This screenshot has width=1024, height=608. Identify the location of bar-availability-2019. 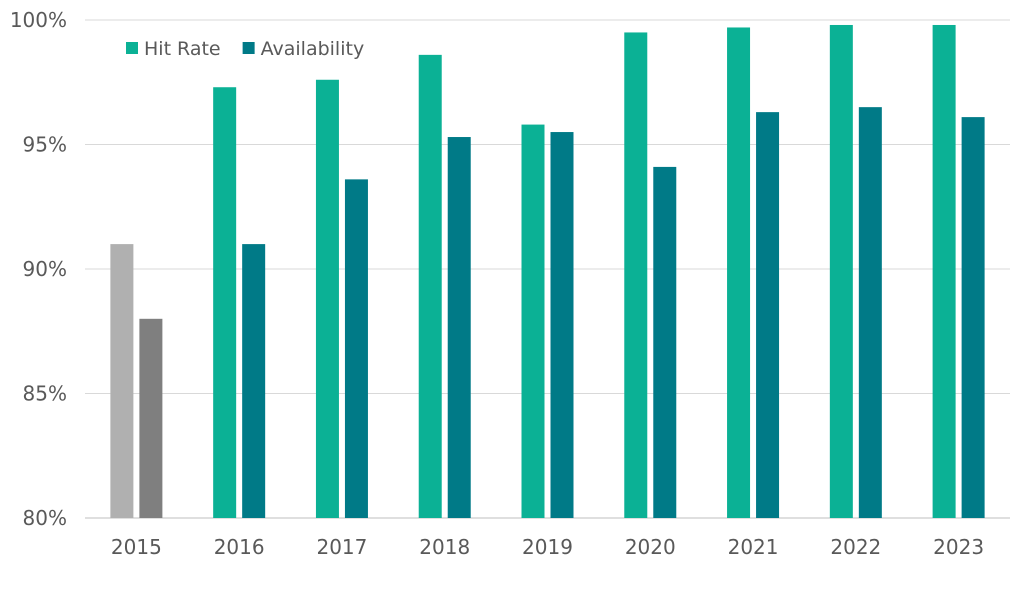
(562, 325).